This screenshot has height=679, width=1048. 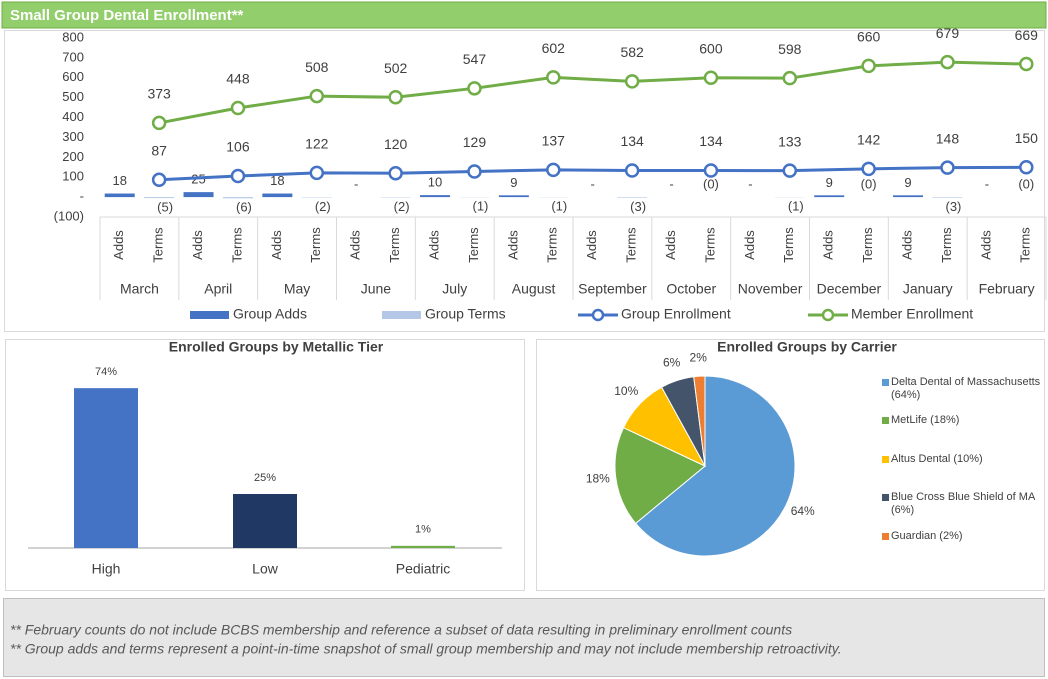 What do you see at coordinates (265, 569) in the screenshot?
I see `x-tick-label: Low` at bounding box center [265, 569].